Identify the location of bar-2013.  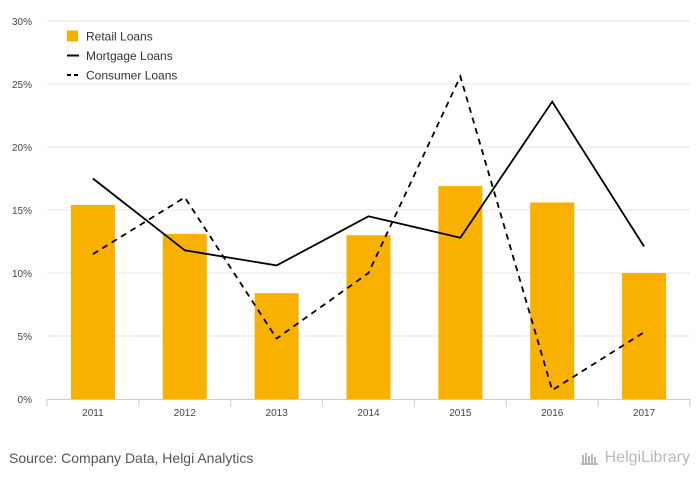
(276, 346).